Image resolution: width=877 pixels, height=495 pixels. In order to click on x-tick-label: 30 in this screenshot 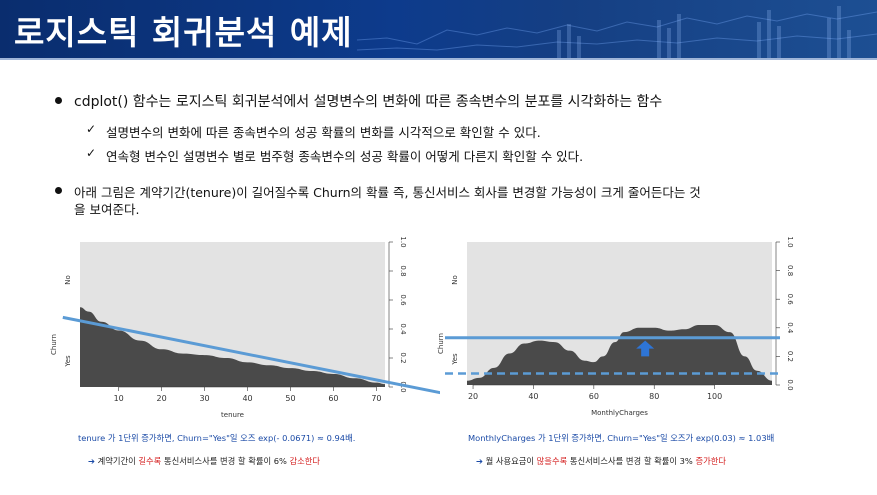, I will do `click(204, 398)`.